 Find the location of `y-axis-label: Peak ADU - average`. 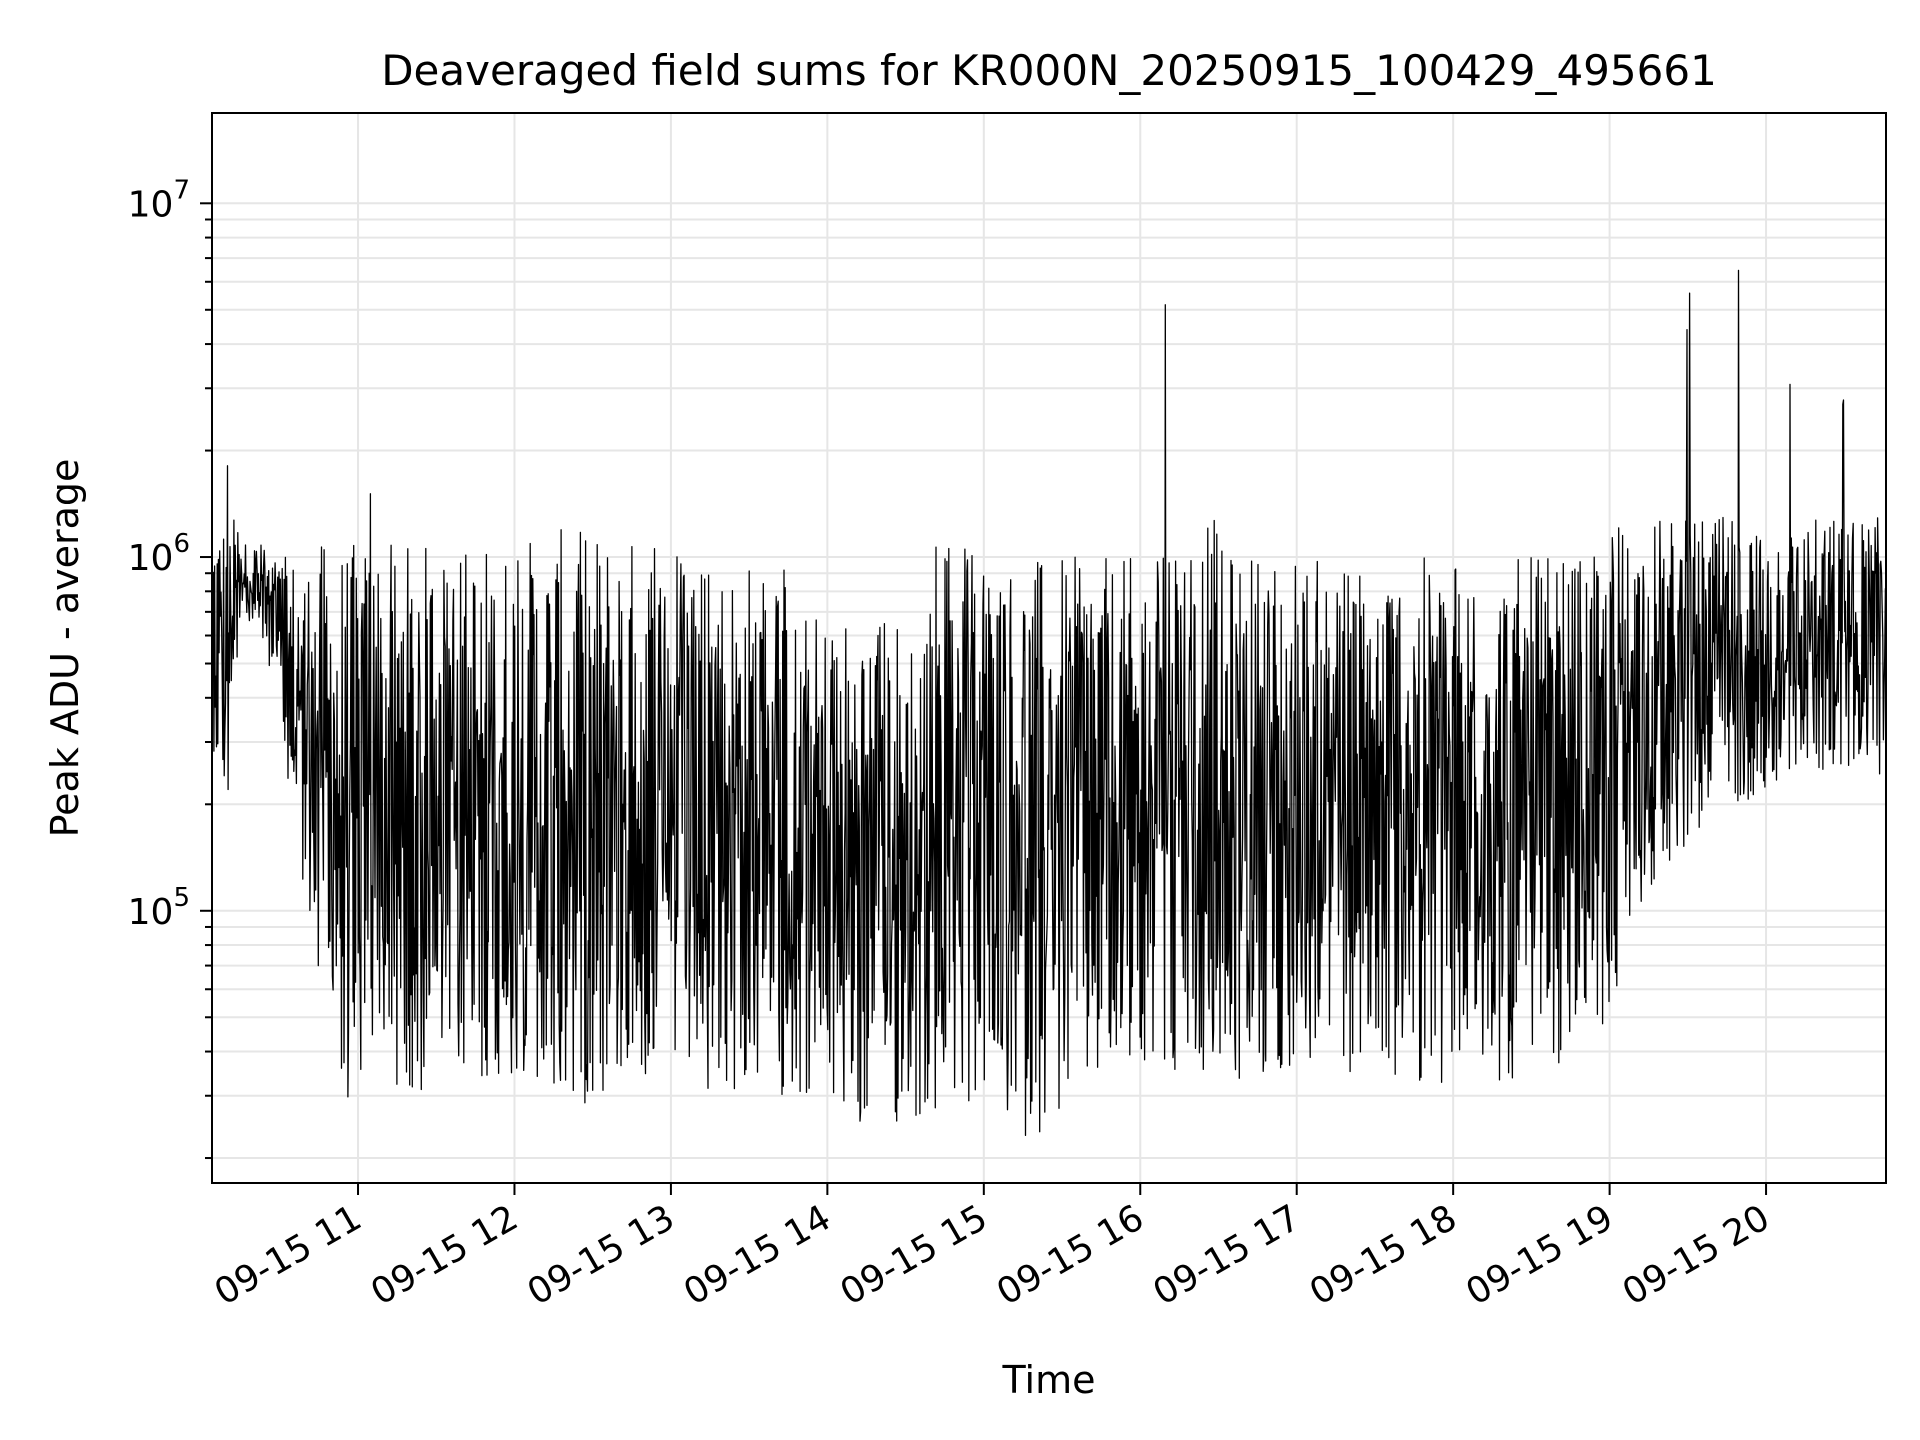

y-axis-label: Peak ADU - average is located at coordinates (65, 648).